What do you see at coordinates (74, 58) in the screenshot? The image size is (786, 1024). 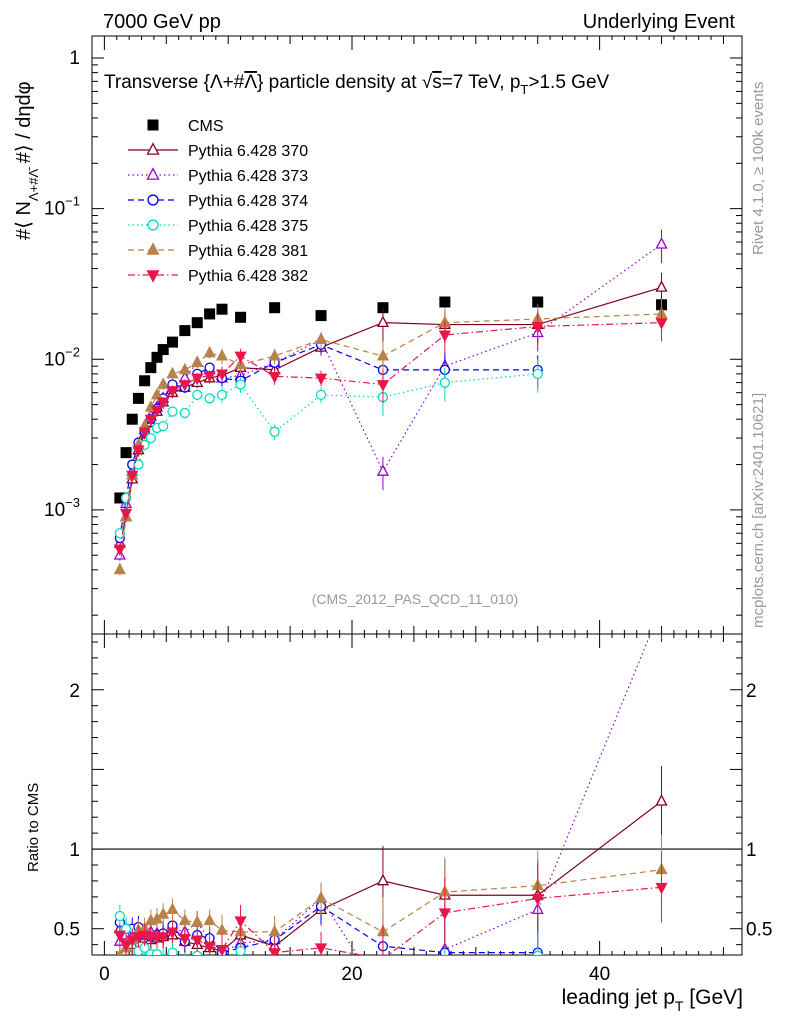 I see `main-y-tick-label: 1` at bounding box center [74, 58].